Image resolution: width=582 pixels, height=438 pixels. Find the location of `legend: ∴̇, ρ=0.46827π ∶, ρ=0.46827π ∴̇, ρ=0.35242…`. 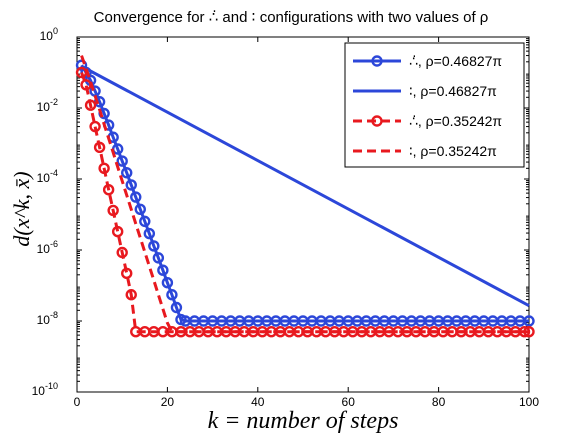

legend: ∴̇, ρ=0.46827π ∶, ρ=0.46827π ∴̇, ρ=0.35242… is located at coordinates (434, 105).